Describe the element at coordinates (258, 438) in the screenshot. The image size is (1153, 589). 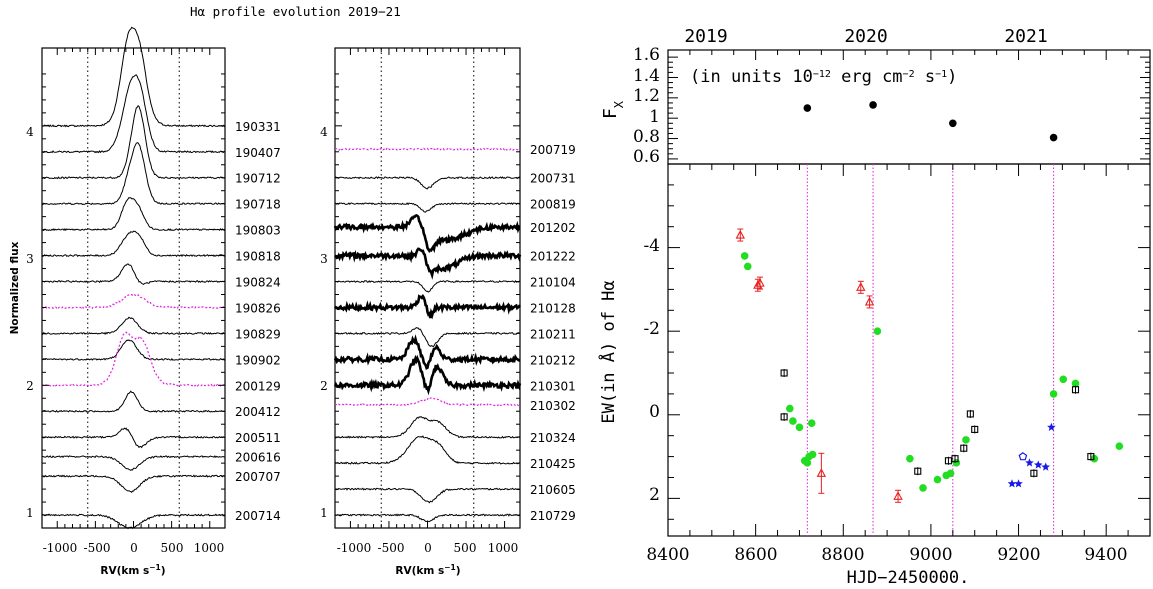
I see `spectrum-date-label: 200511` at that location.